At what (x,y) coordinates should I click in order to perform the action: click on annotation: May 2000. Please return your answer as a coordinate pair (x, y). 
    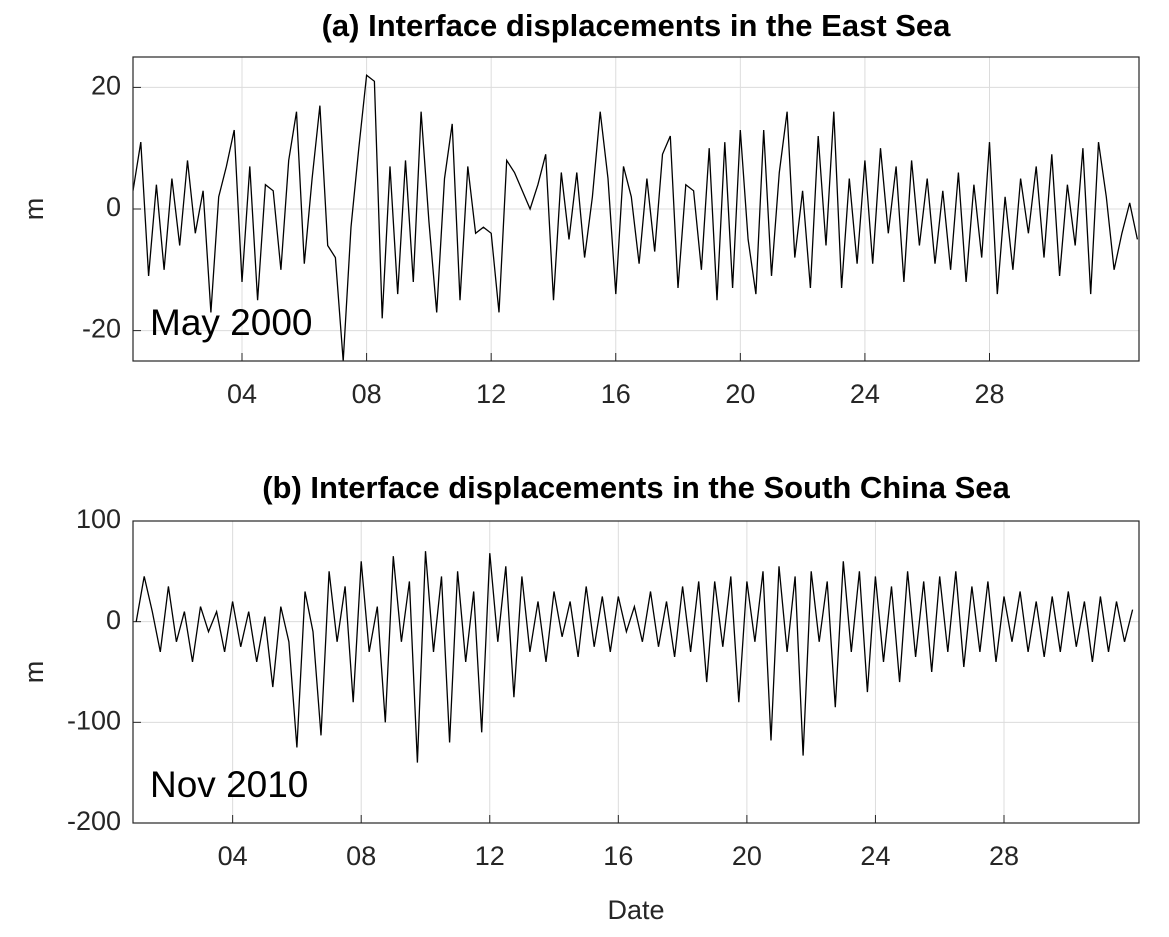
    Looking at the image, I should click on (231, 322).